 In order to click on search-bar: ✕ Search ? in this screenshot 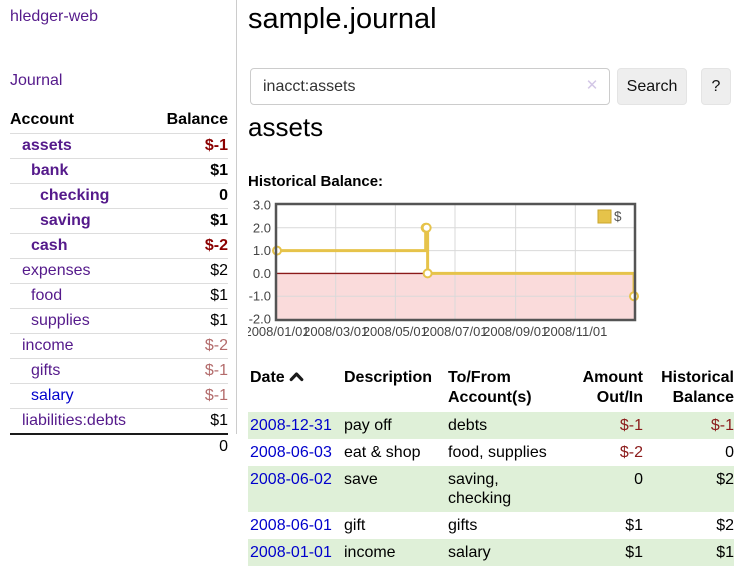, I will do `click(495, 87)`.